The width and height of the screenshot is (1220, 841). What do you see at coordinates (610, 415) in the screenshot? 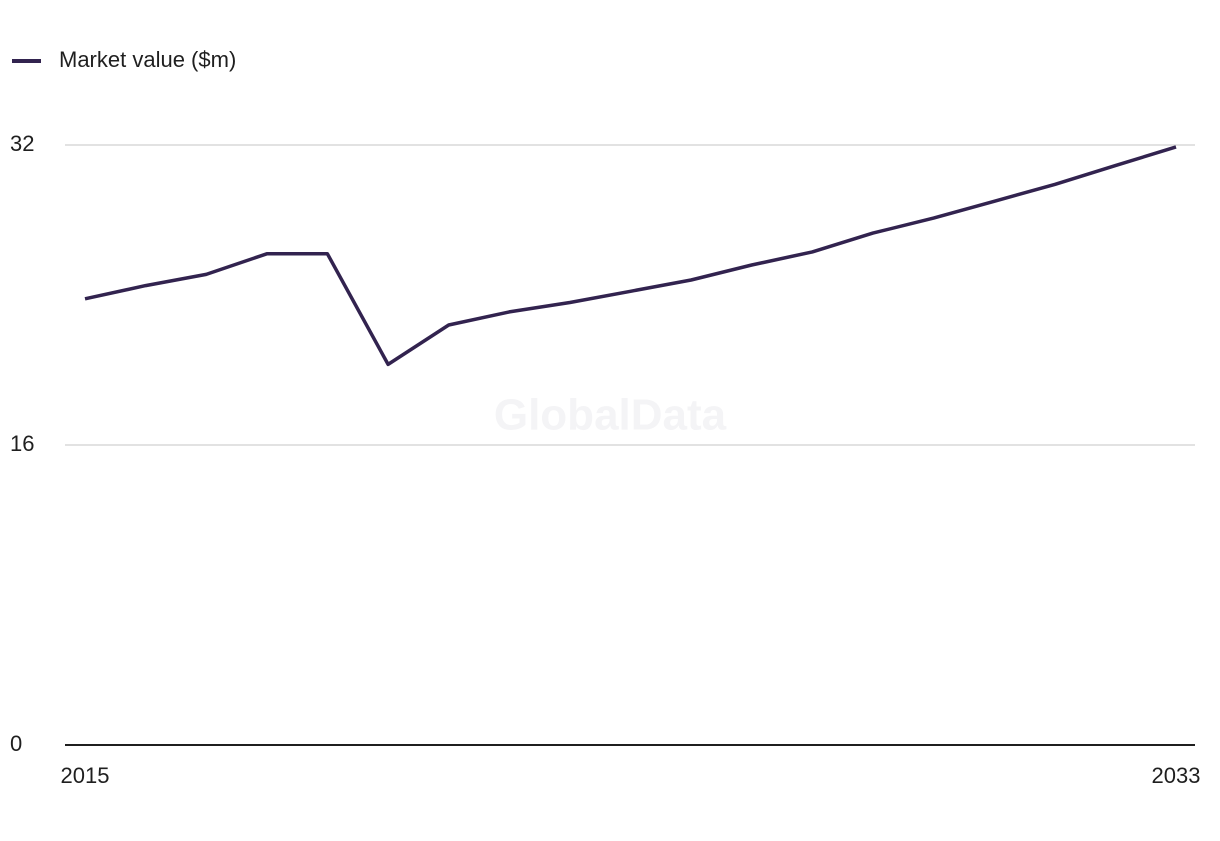
I see `watermark: GlobalData` at bounding box center [610, 415].